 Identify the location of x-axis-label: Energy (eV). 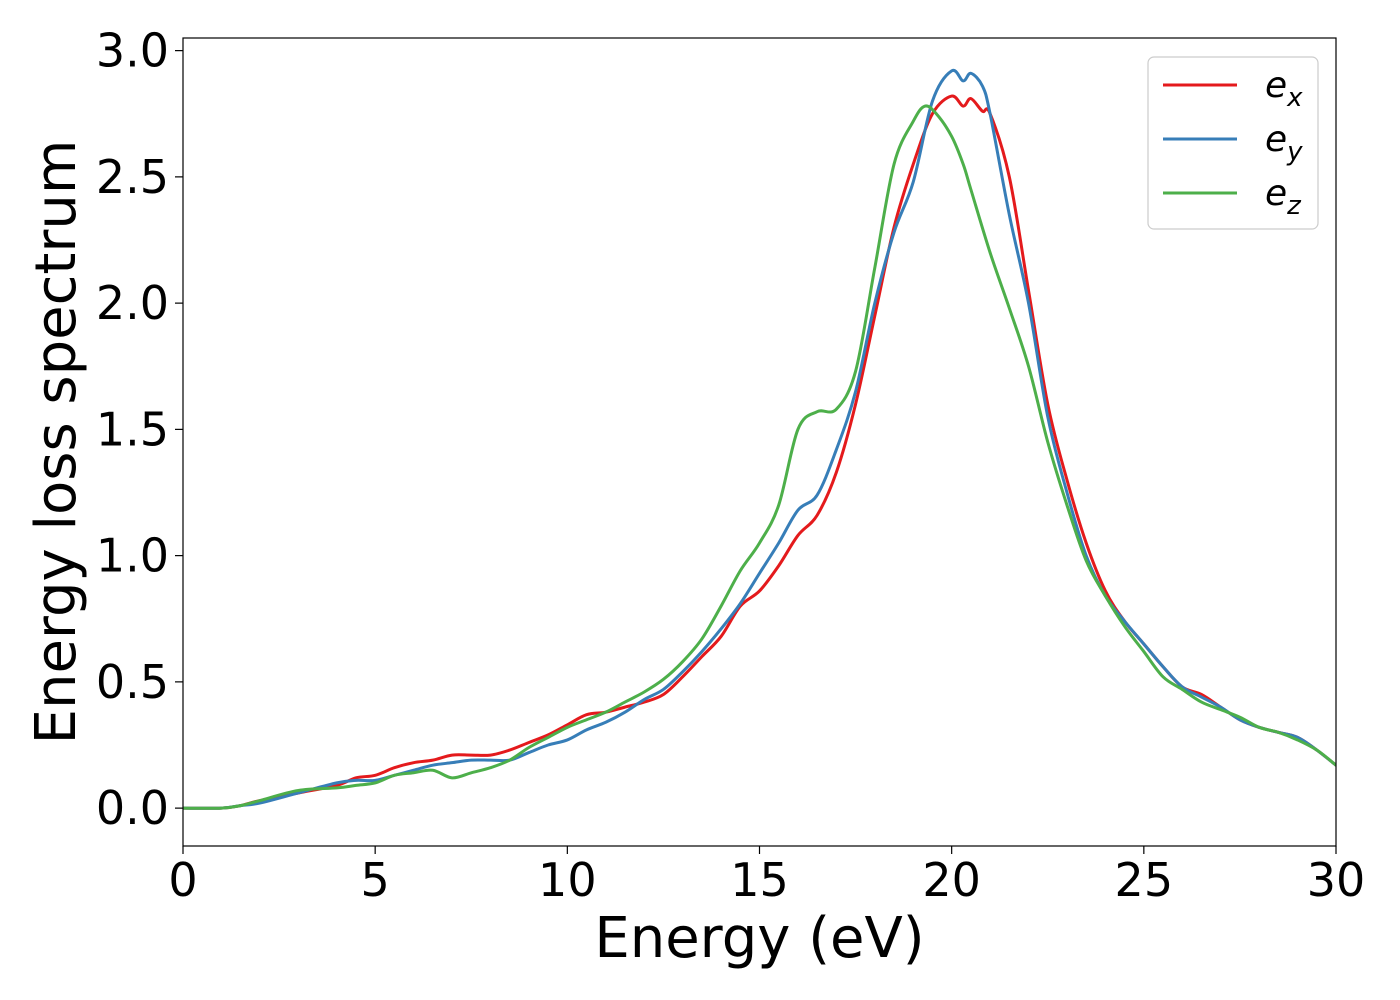
(759, 938).